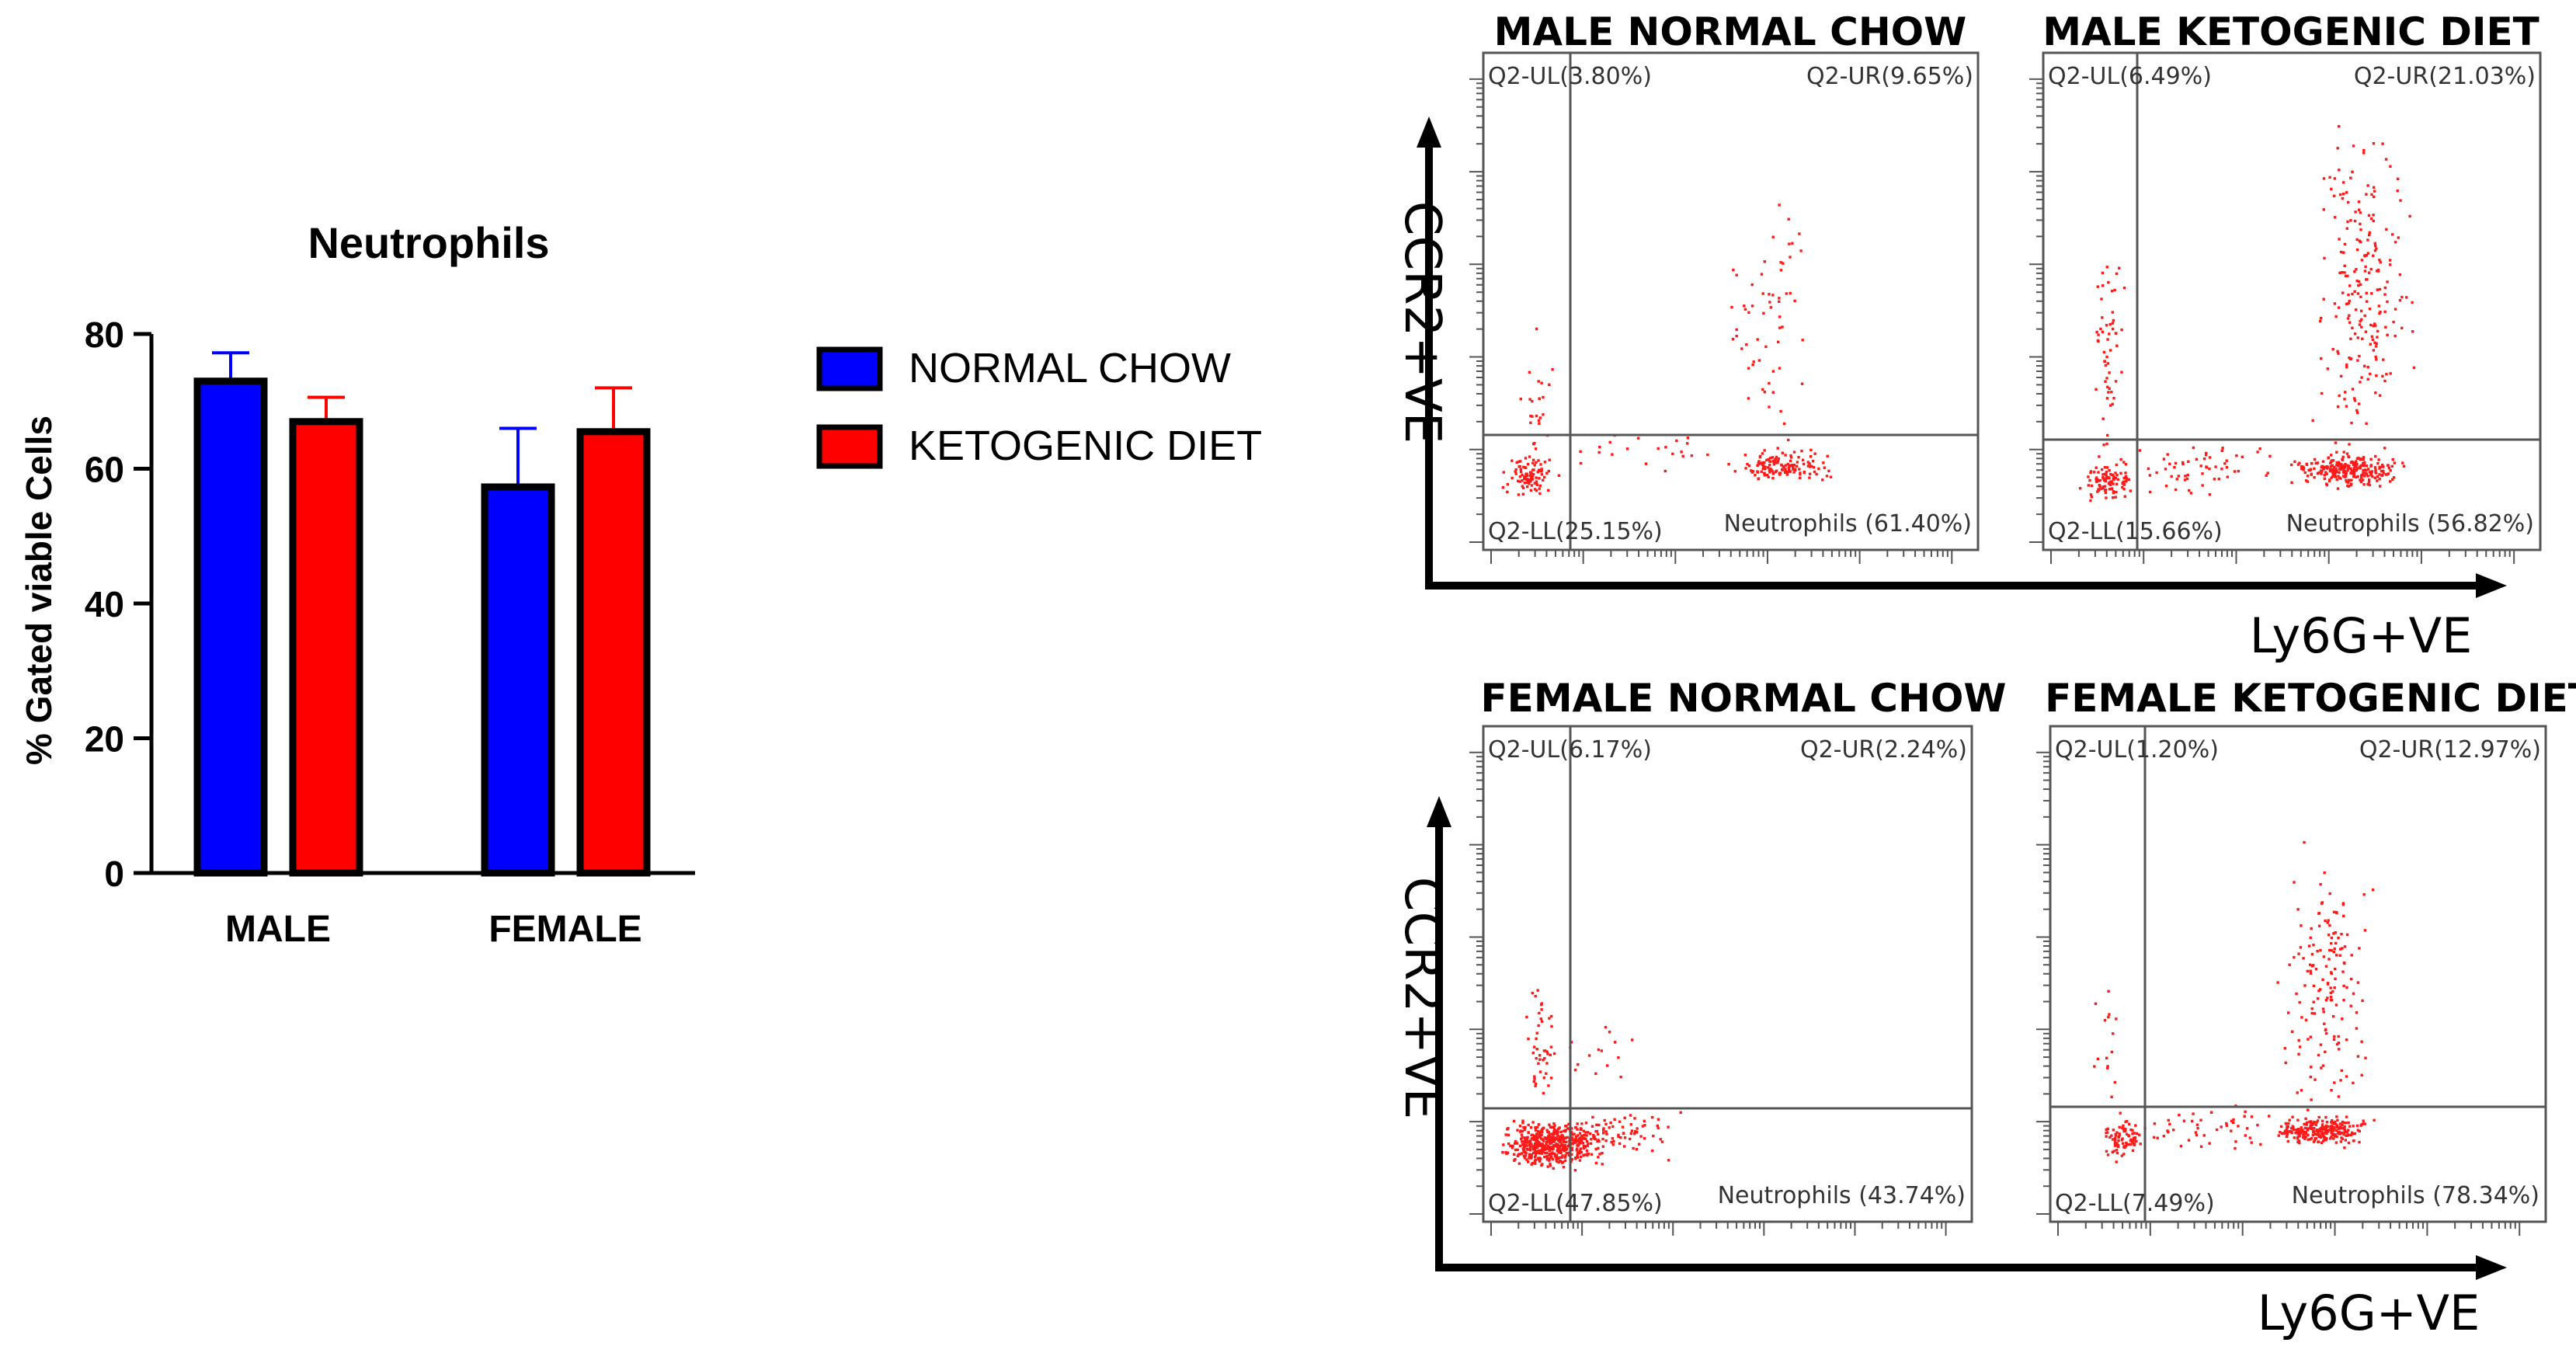 Image resolution: width=2576 pixels, height=1353 pixels. Describe the element at coordinates (114, 874) in the screenshot. I see `y-tick-label: 0` at that location.